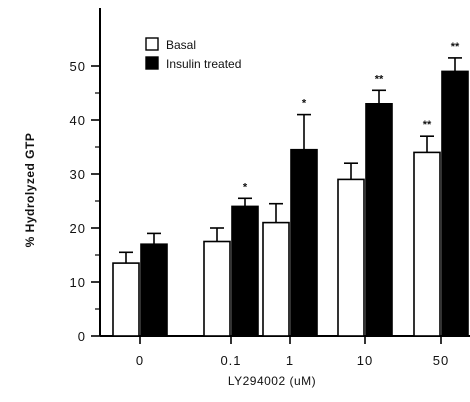 The height and width of the screenshot is (402, 470). I want to click on x-tick-label-1: 0.1, so click(230, 360).